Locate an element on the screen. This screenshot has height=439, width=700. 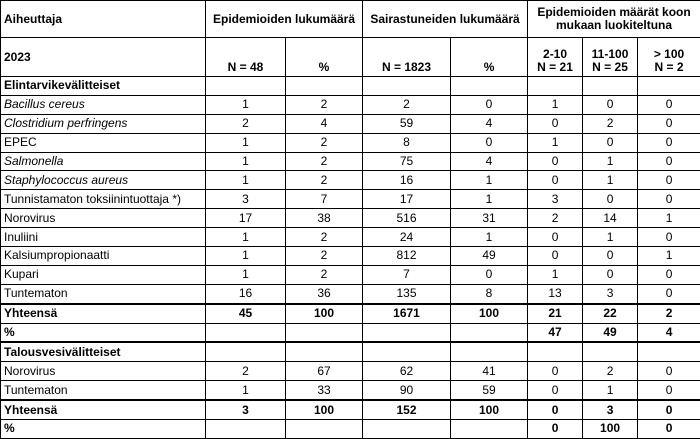
value-cell: 90 is located at coordinates (407, 390).